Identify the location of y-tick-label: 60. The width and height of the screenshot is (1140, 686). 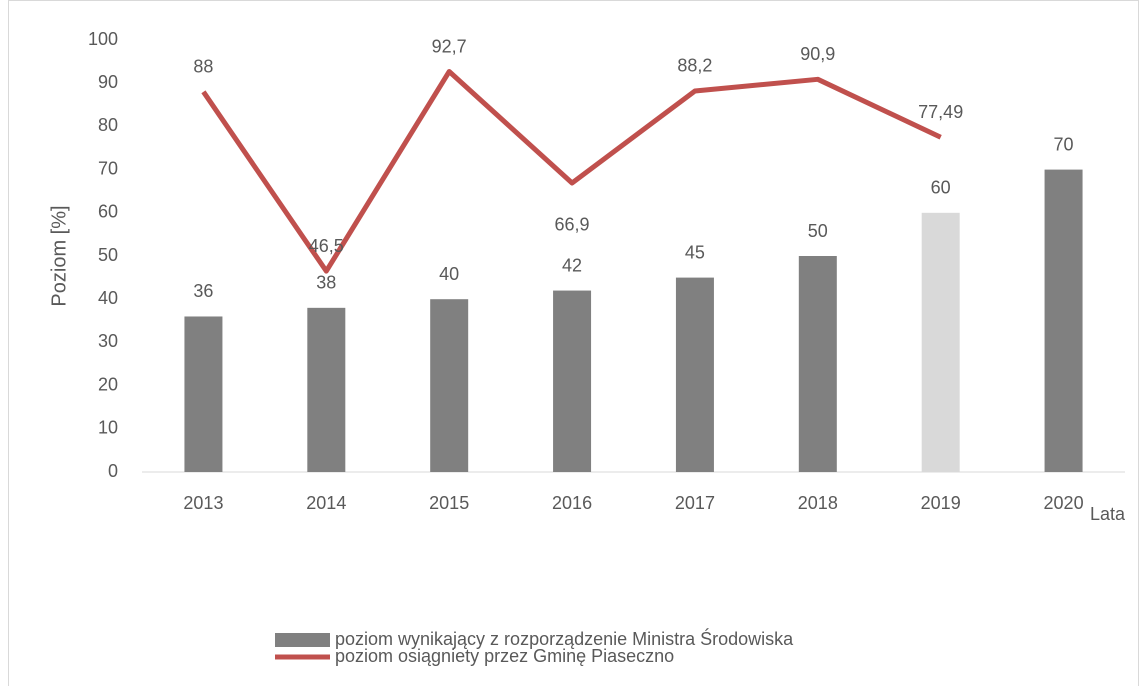
(108, 212).